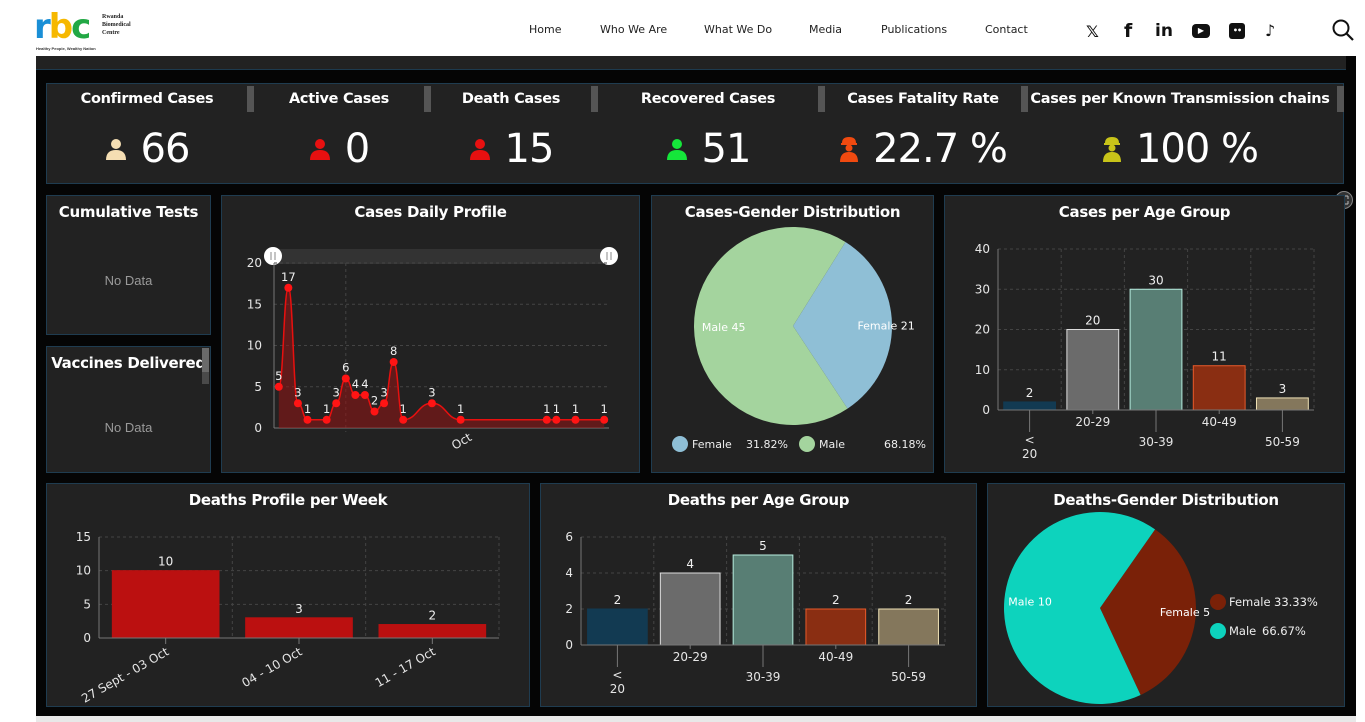 This screenshot has width=1365, height=722. What do you see at coordinates (1029, 454) in the screenshot?
I see `x-tick-label: 20` at bounding box center [1029, 454].